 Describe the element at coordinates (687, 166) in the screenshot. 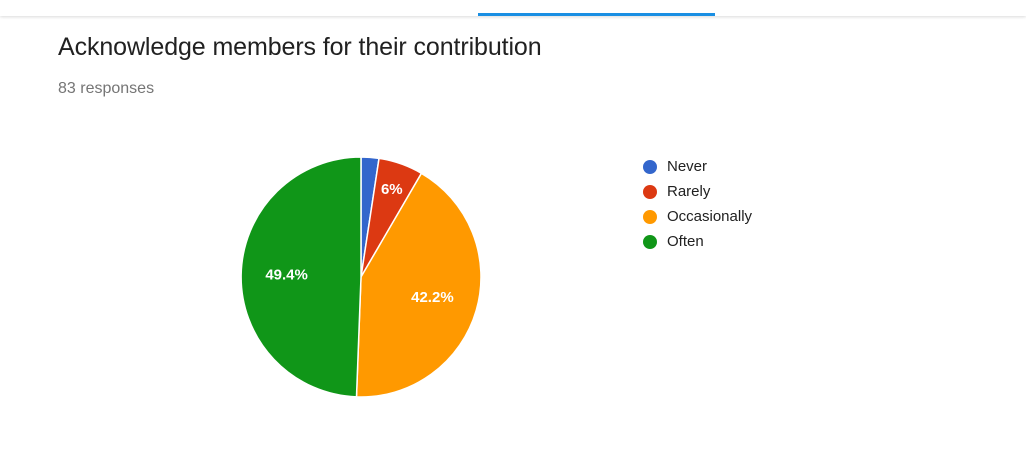

I see `legend-label-never: Never` at that location.